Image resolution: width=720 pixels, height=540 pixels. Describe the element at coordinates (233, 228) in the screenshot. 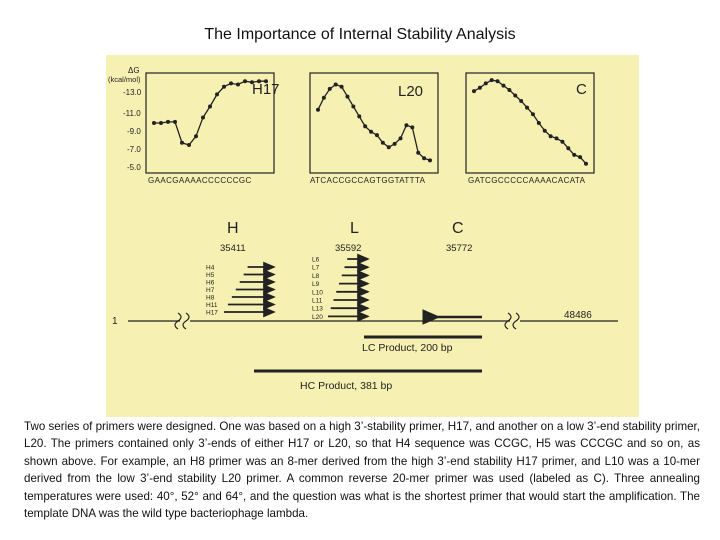

I see `group-label-h: H` at that location.